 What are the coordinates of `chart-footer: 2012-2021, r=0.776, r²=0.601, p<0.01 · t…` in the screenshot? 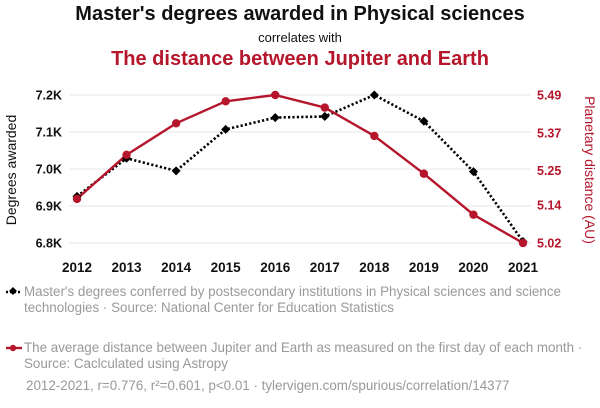 It's located at (268, 385).